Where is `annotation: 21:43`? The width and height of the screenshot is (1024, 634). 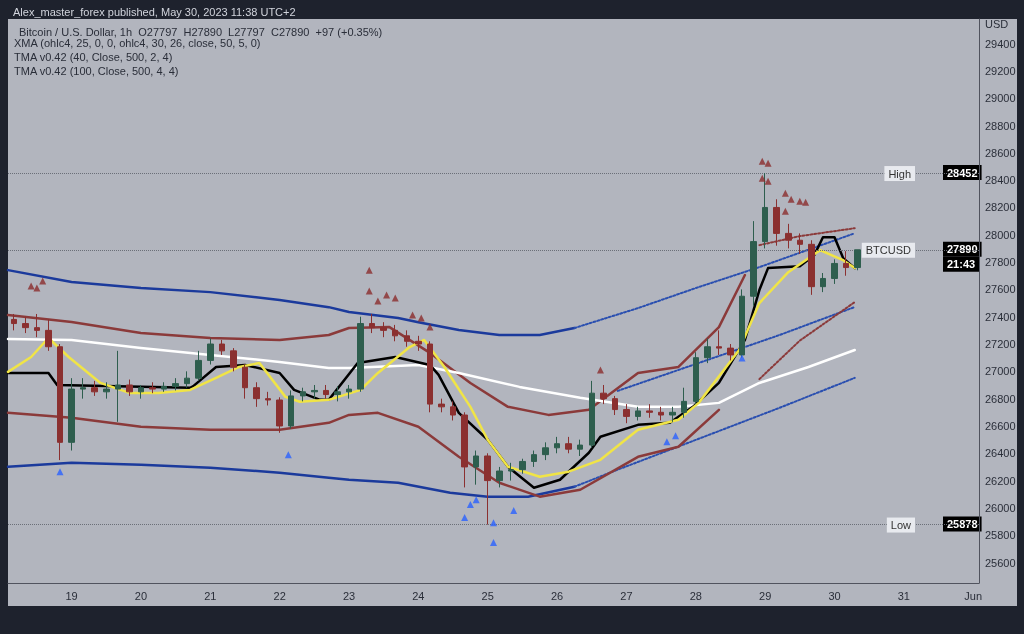
annotation: 21:43 is located at coordinates (961, 264).